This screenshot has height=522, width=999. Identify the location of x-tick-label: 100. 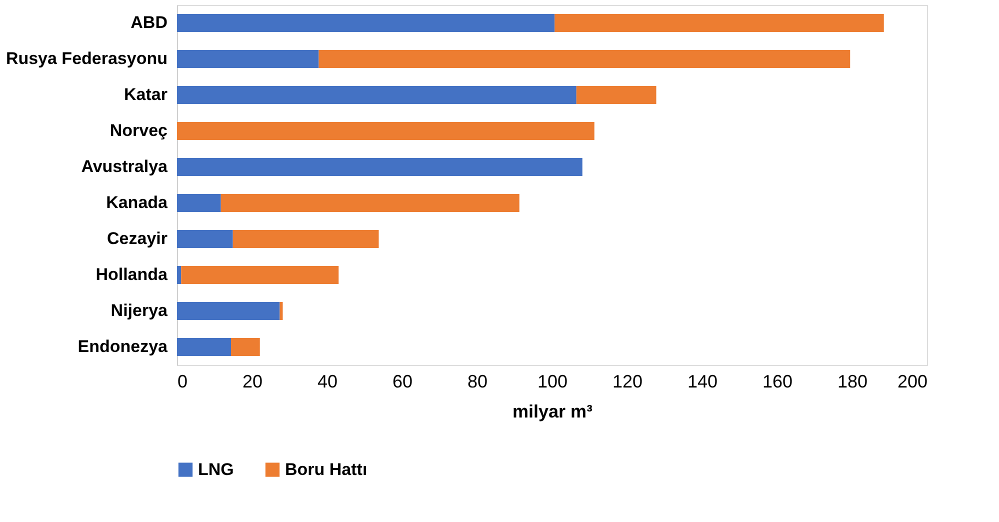
(552, 382).